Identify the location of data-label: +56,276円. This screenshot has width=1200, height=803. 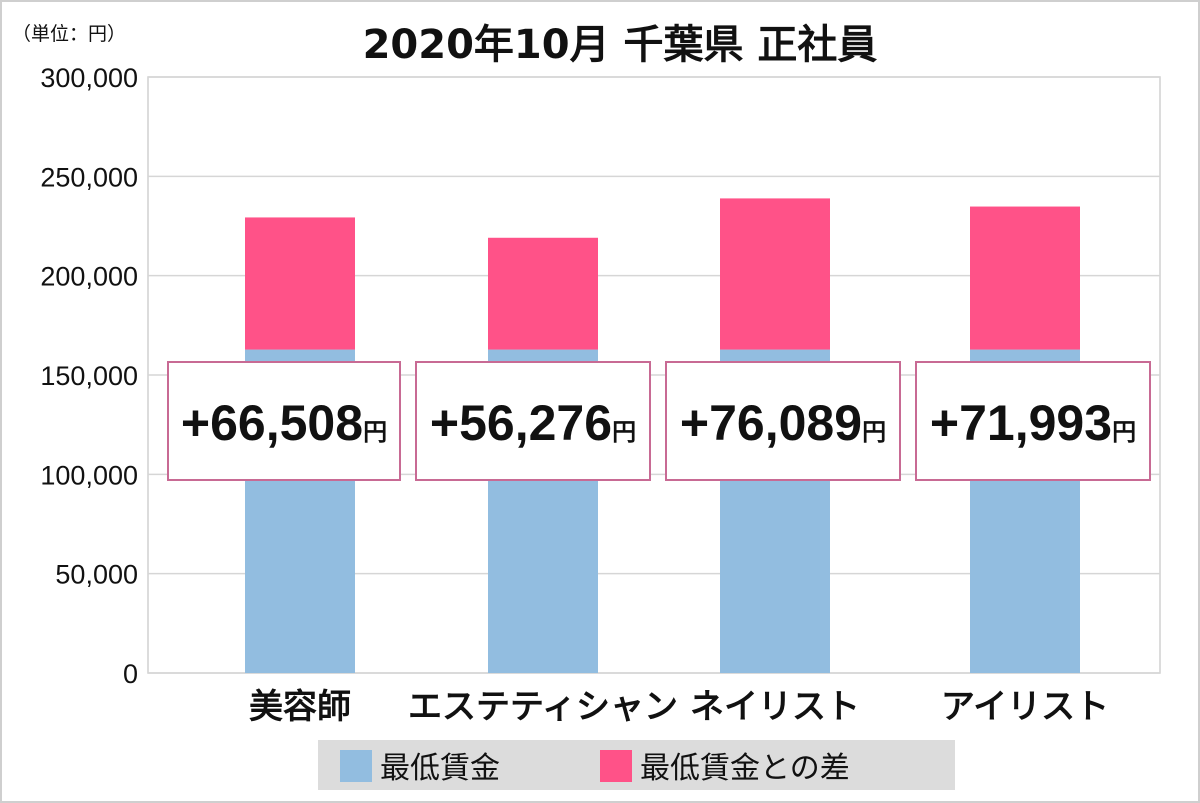
(533, 423).